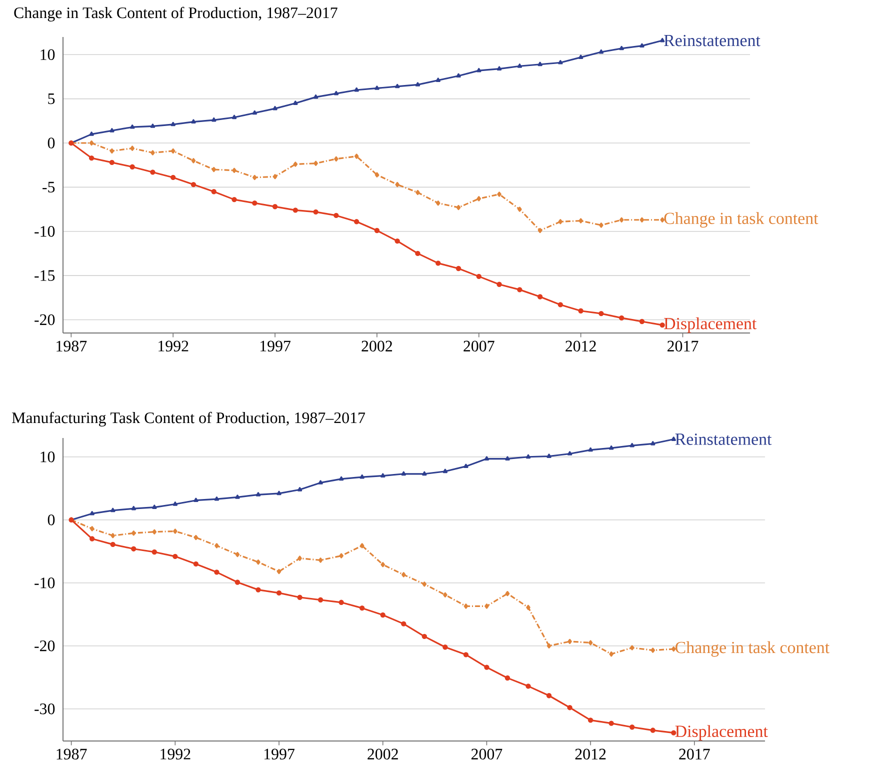 The width and height of the screenshot is (887, 775). Describe the element at coordinates (47, 457) in the screenshot. I see `y-tick-label: 10` at that location.